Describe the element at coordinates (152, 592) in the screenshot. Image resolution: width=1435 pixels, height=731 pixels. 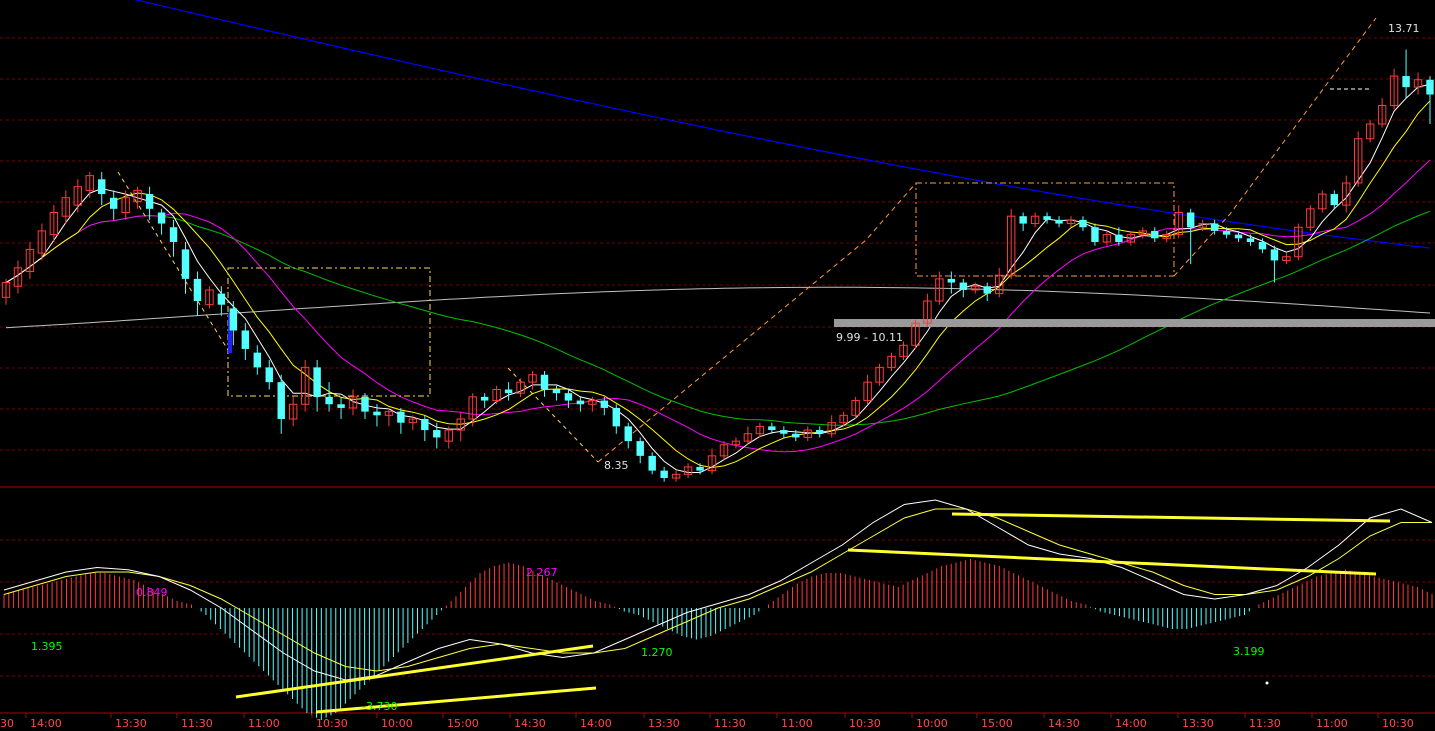
I see `macd-label-2: 0.849` at that location.